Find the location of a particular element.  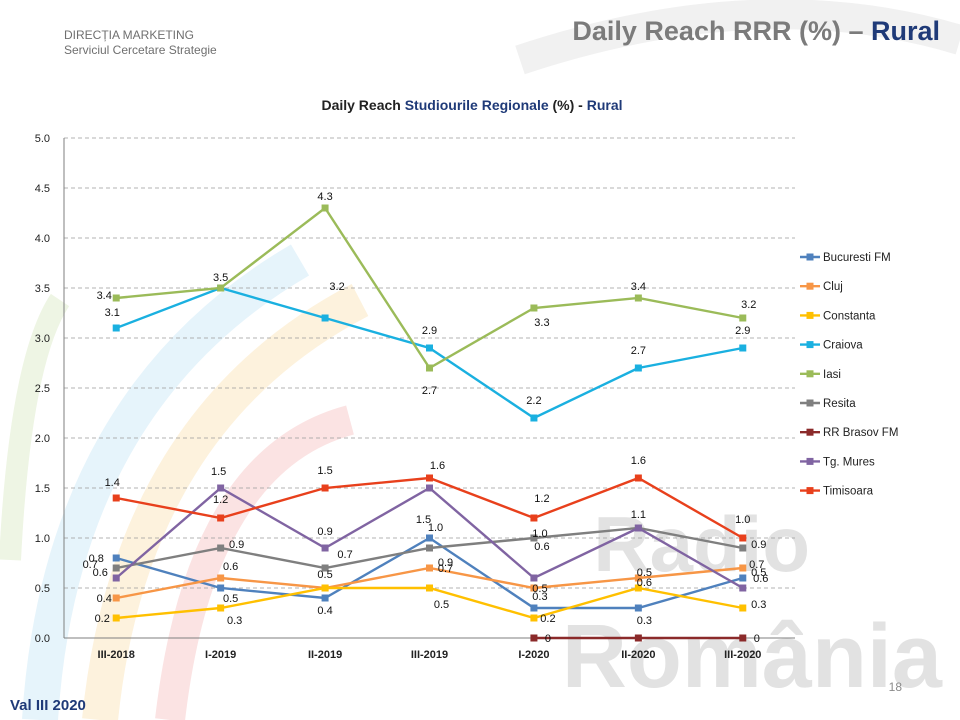

y-tick-label: 0.0 is located at coordinates (42, 639).